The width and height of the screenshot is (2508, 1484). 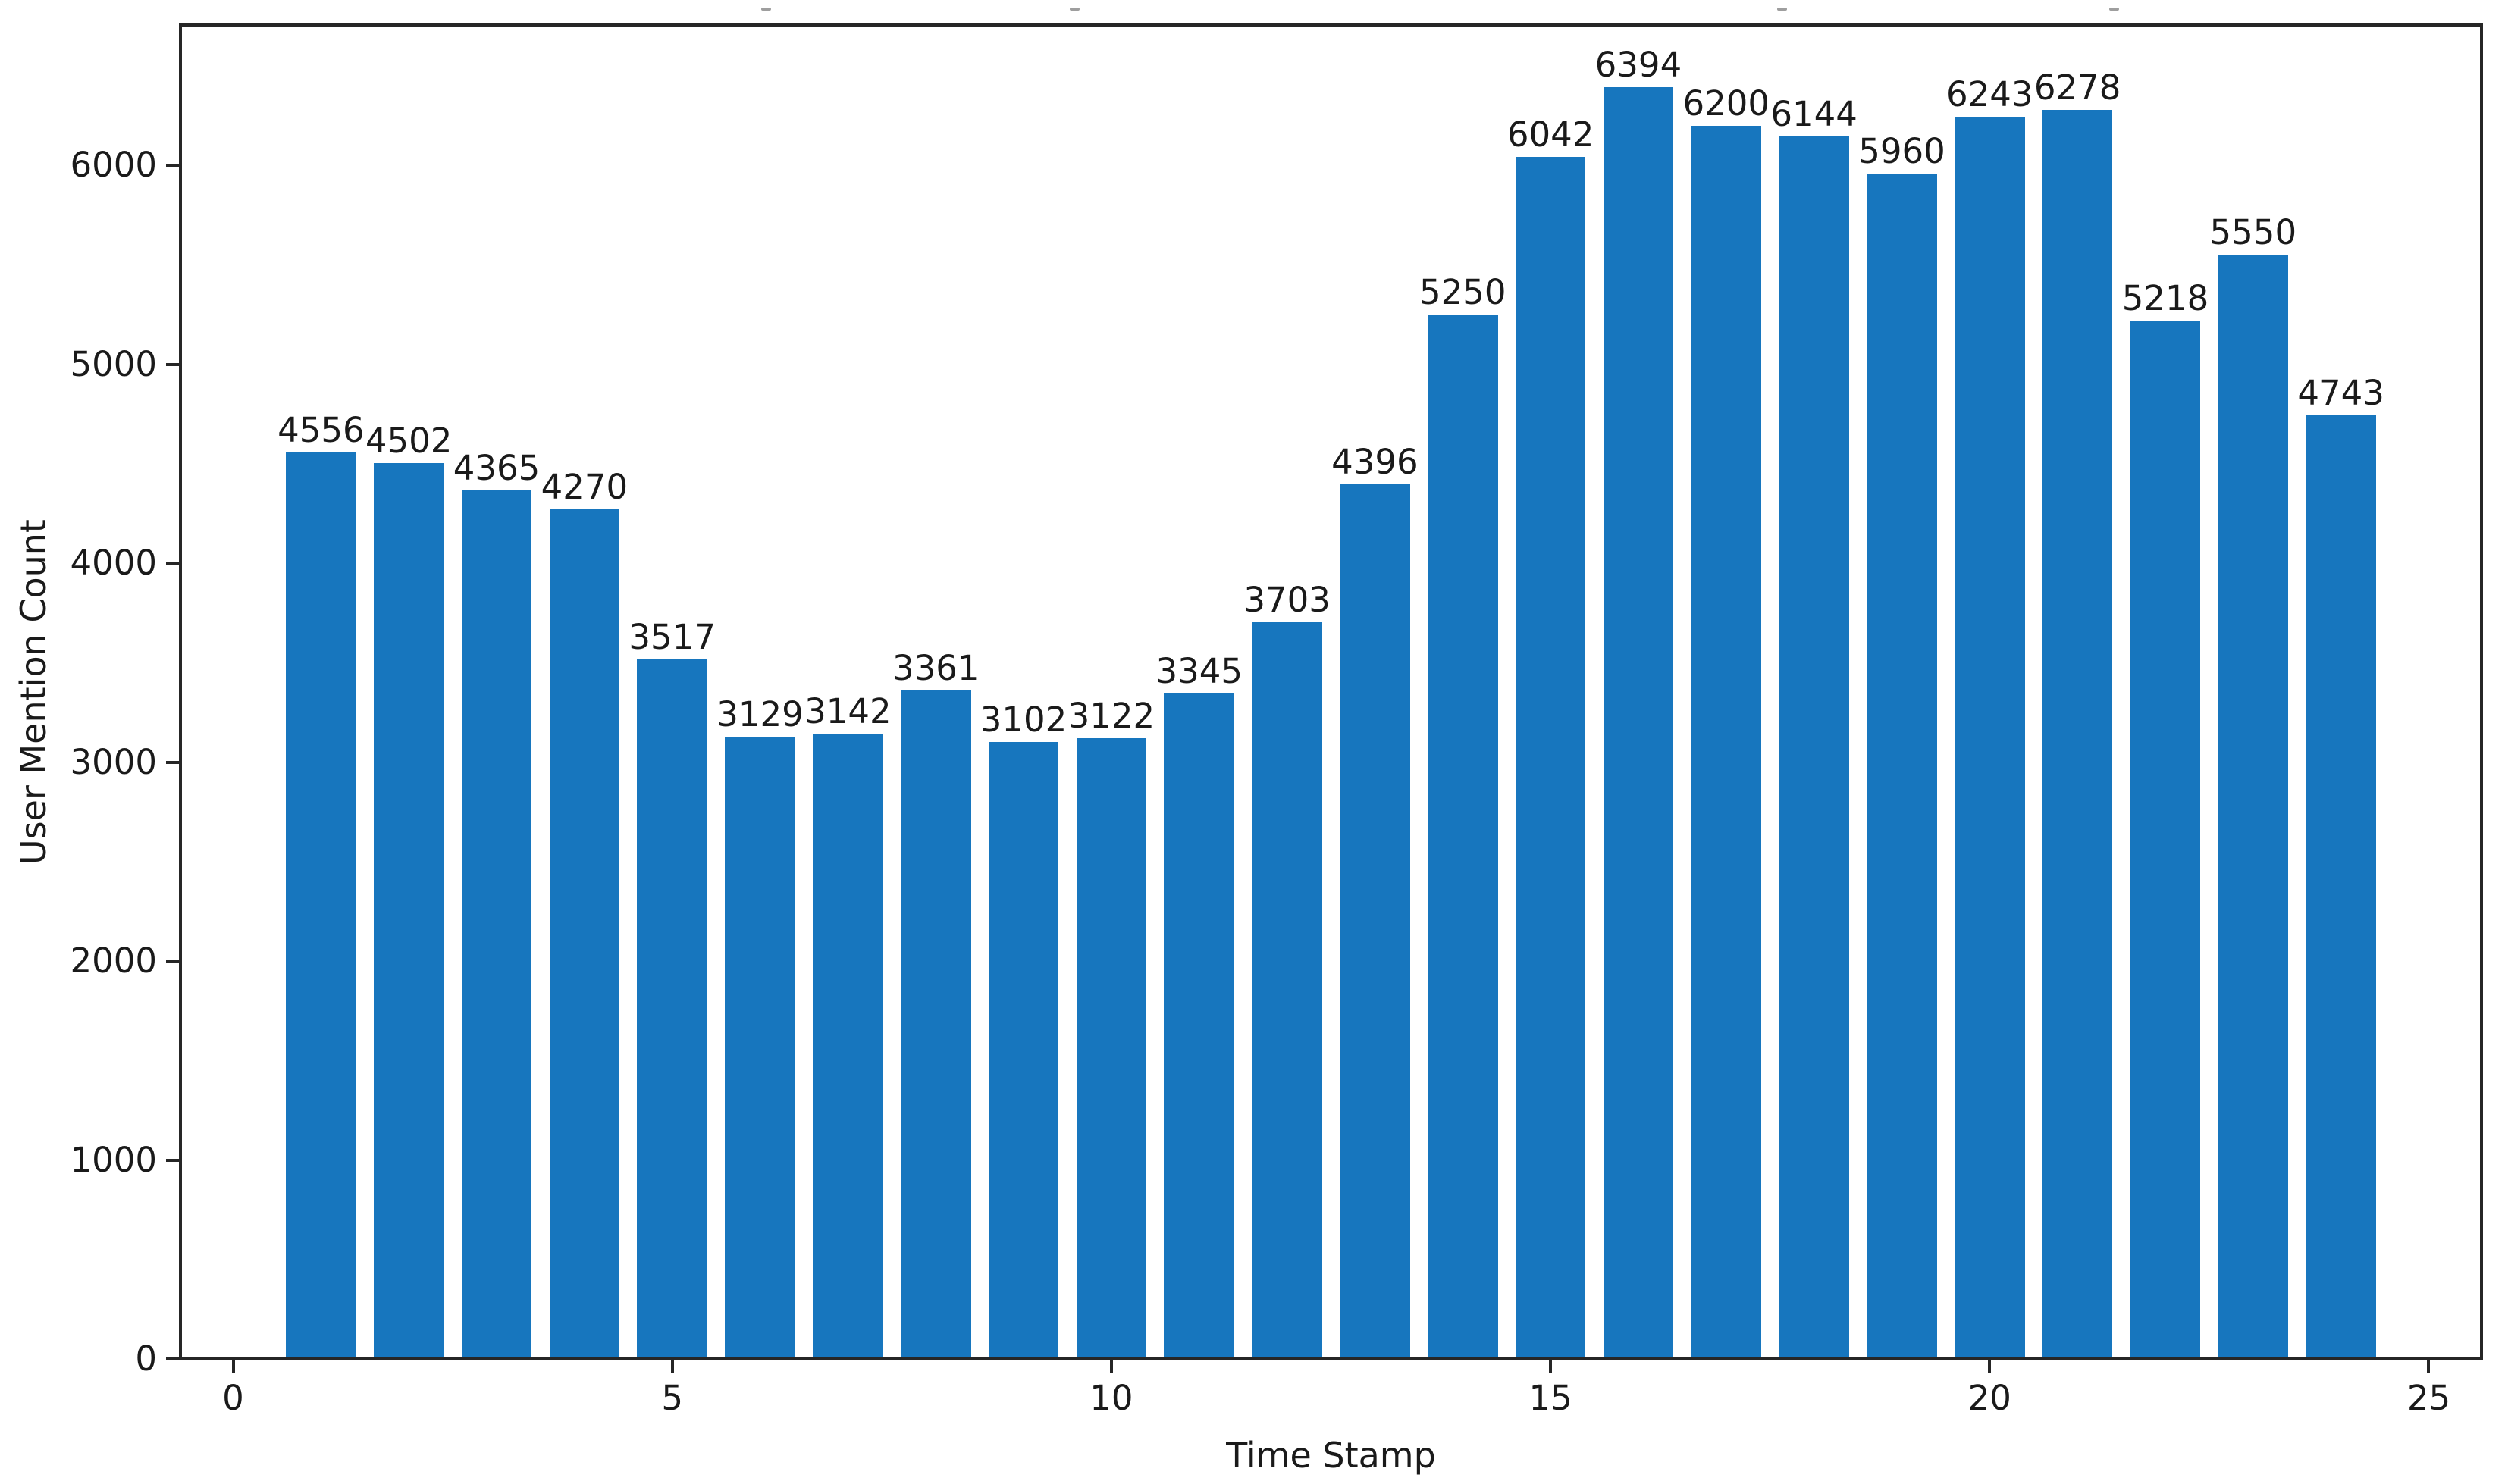 What do you see at coordinates (1111, 1398) in the screenshot?
I see `x-tick-label: 10` at bounding box center [1111, 1398].